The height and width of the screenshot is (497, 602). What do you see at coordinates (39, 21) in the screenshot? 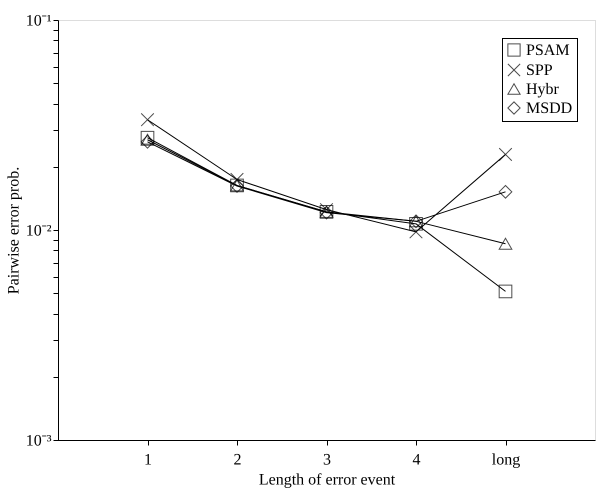
I see `y-tick-label: 10⁻¹` at bounding box center [39, 21].